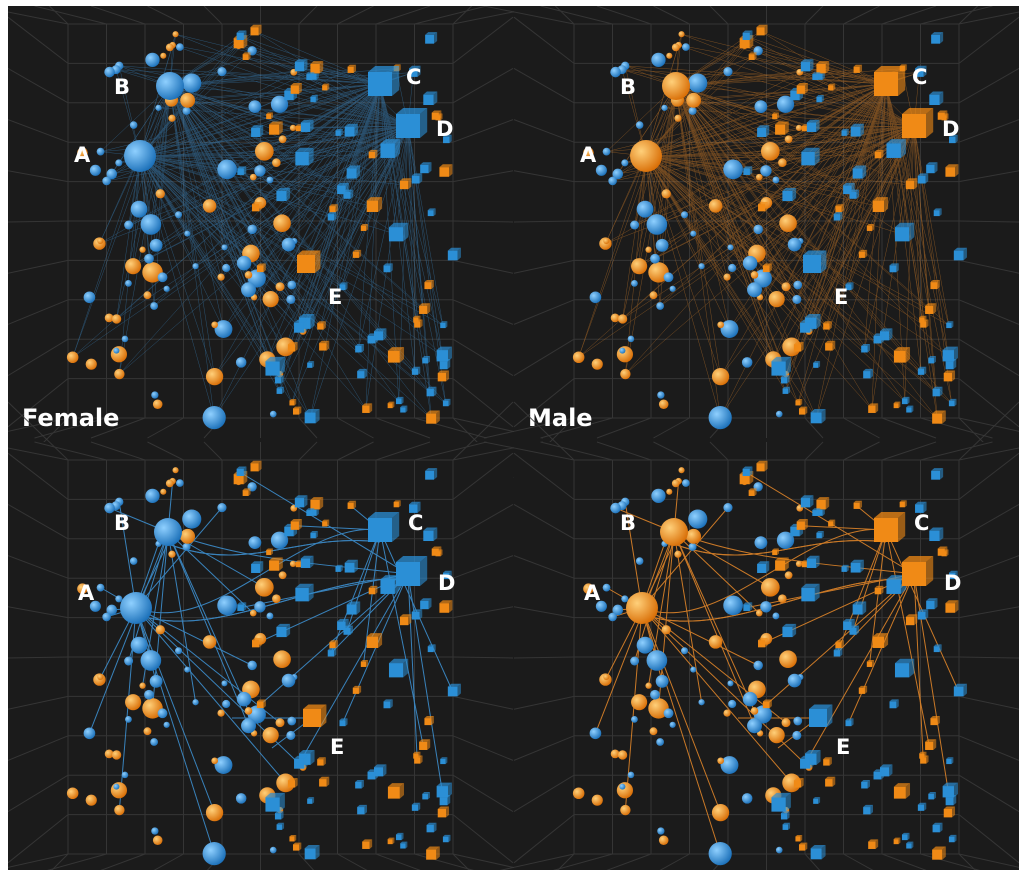  I want to click on hub-node-c, so click(384, 527).